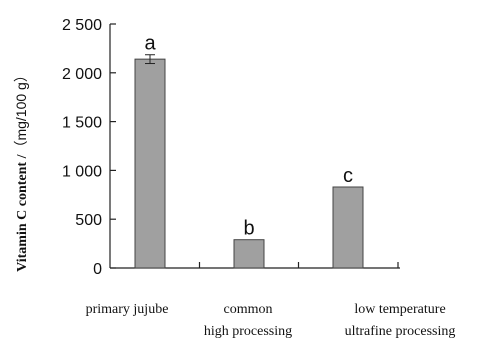 This screenshot has width=480, height=346. I want to click on significance-label: b, so click(248, 229).